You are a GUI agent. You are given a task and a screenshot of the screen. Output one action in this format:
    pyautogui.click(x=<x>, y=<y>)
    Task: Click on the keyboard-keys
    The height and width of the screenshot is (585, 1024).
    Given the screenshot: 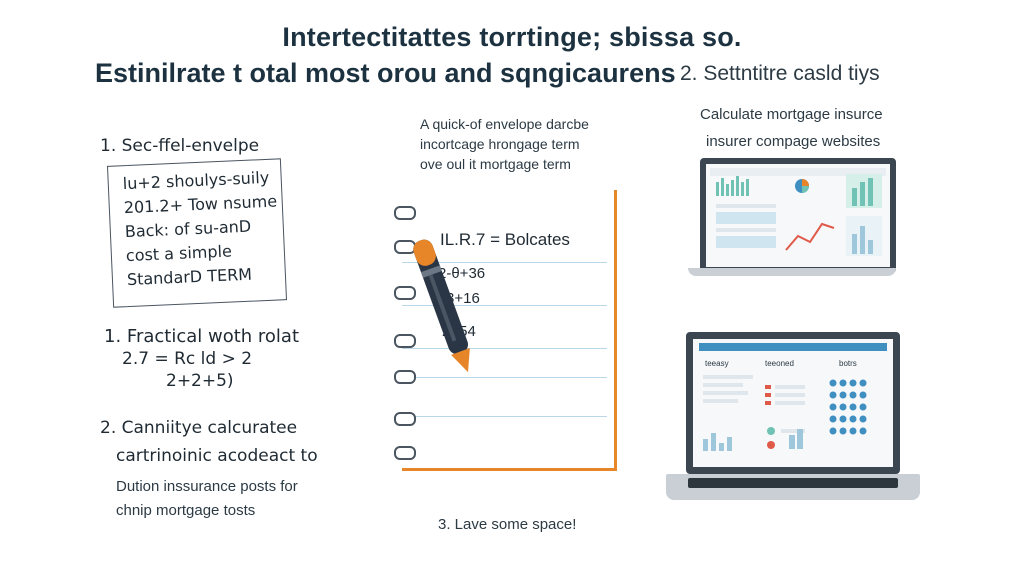 What is the action you would take?
    pyautogui.click(x=793, y=483)
    